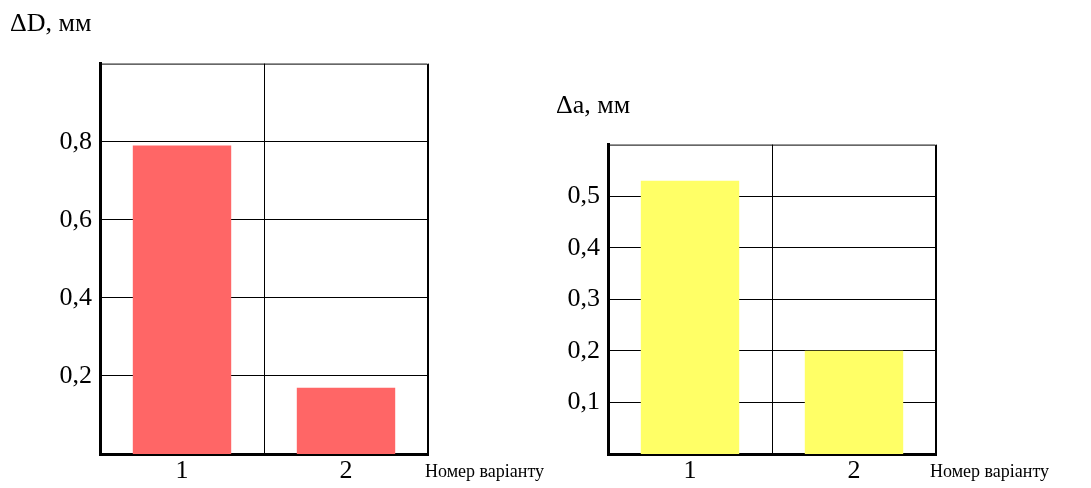 The image size is (1091, 488). Describe the element at coordinates (593, 104) in the screenshot. I see `y-axis-title: Δa, мм` at that location.